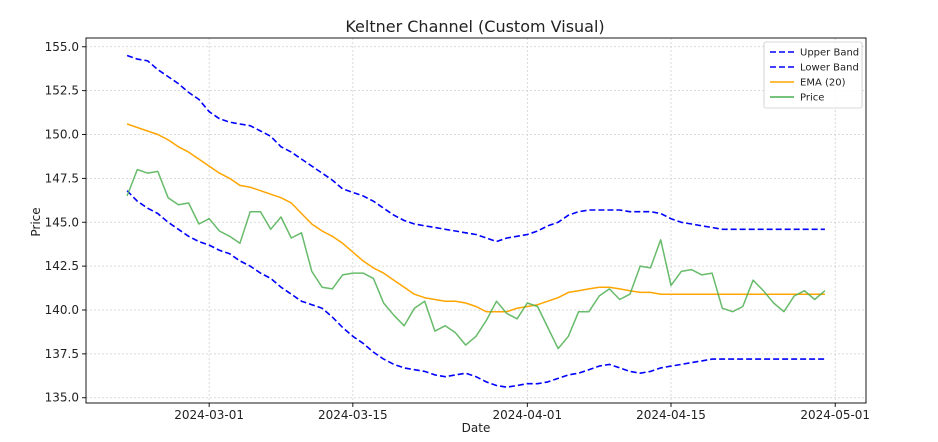  What do you see at coordinates (353, 415) in the screenshot?
I see `x-tick-label: 2024-03-15` at bounding box center [353, 415].